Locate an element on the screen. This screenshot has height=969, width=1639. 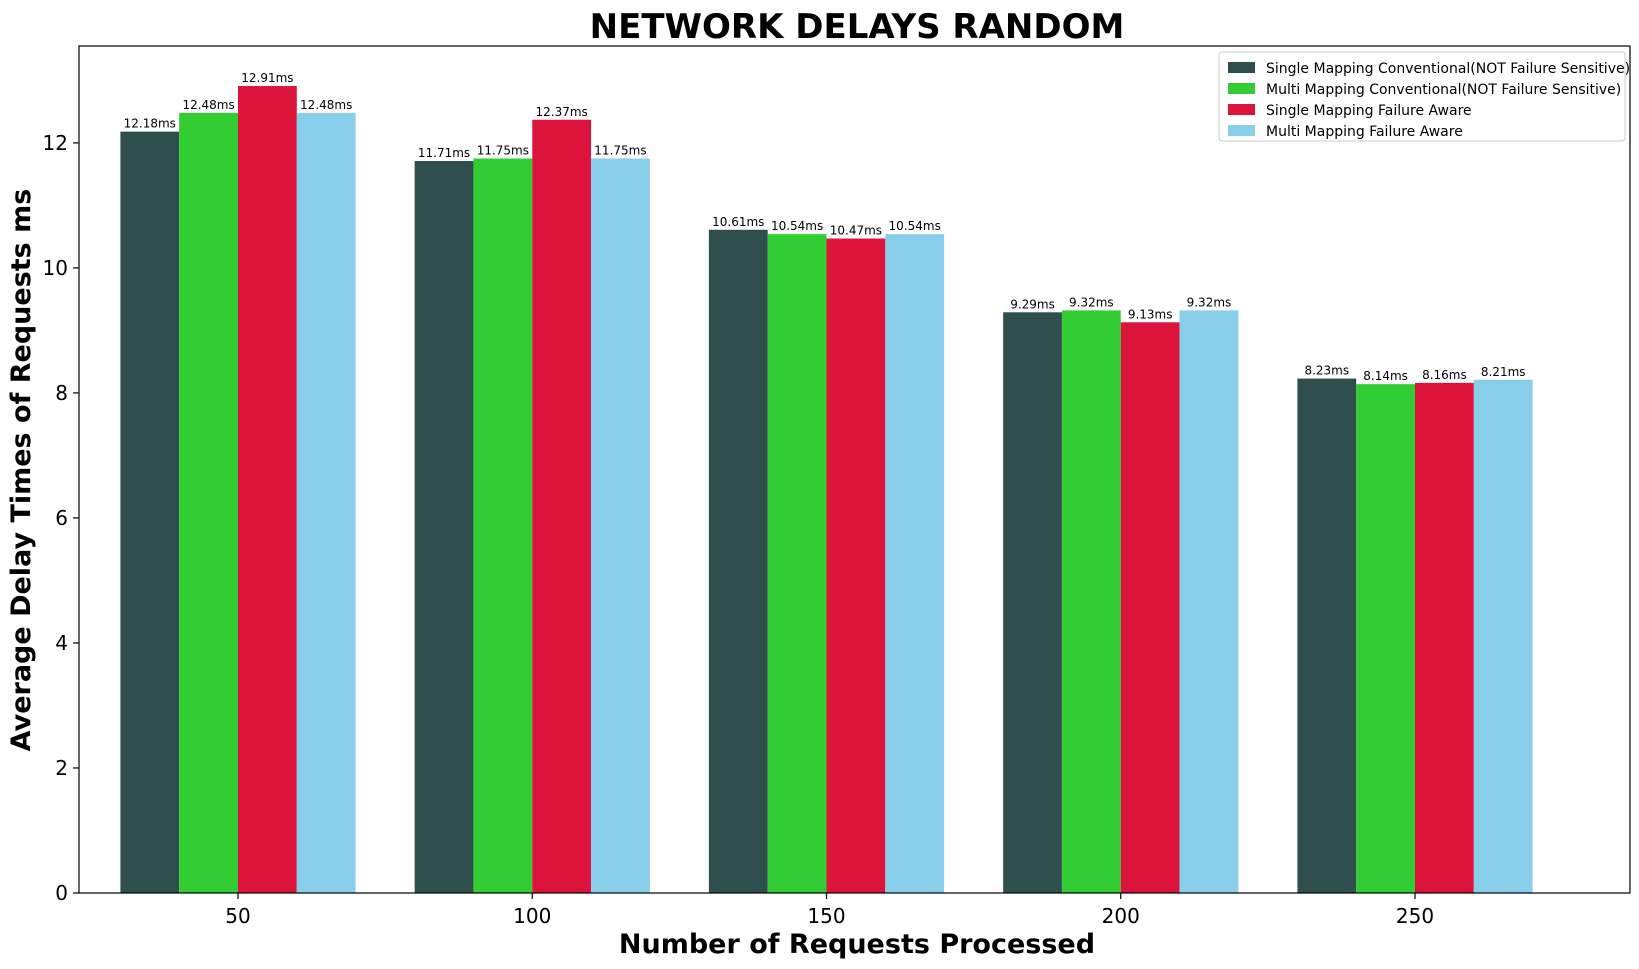
bar-value-label: 10.61ms is located at coordinates (738, 222).